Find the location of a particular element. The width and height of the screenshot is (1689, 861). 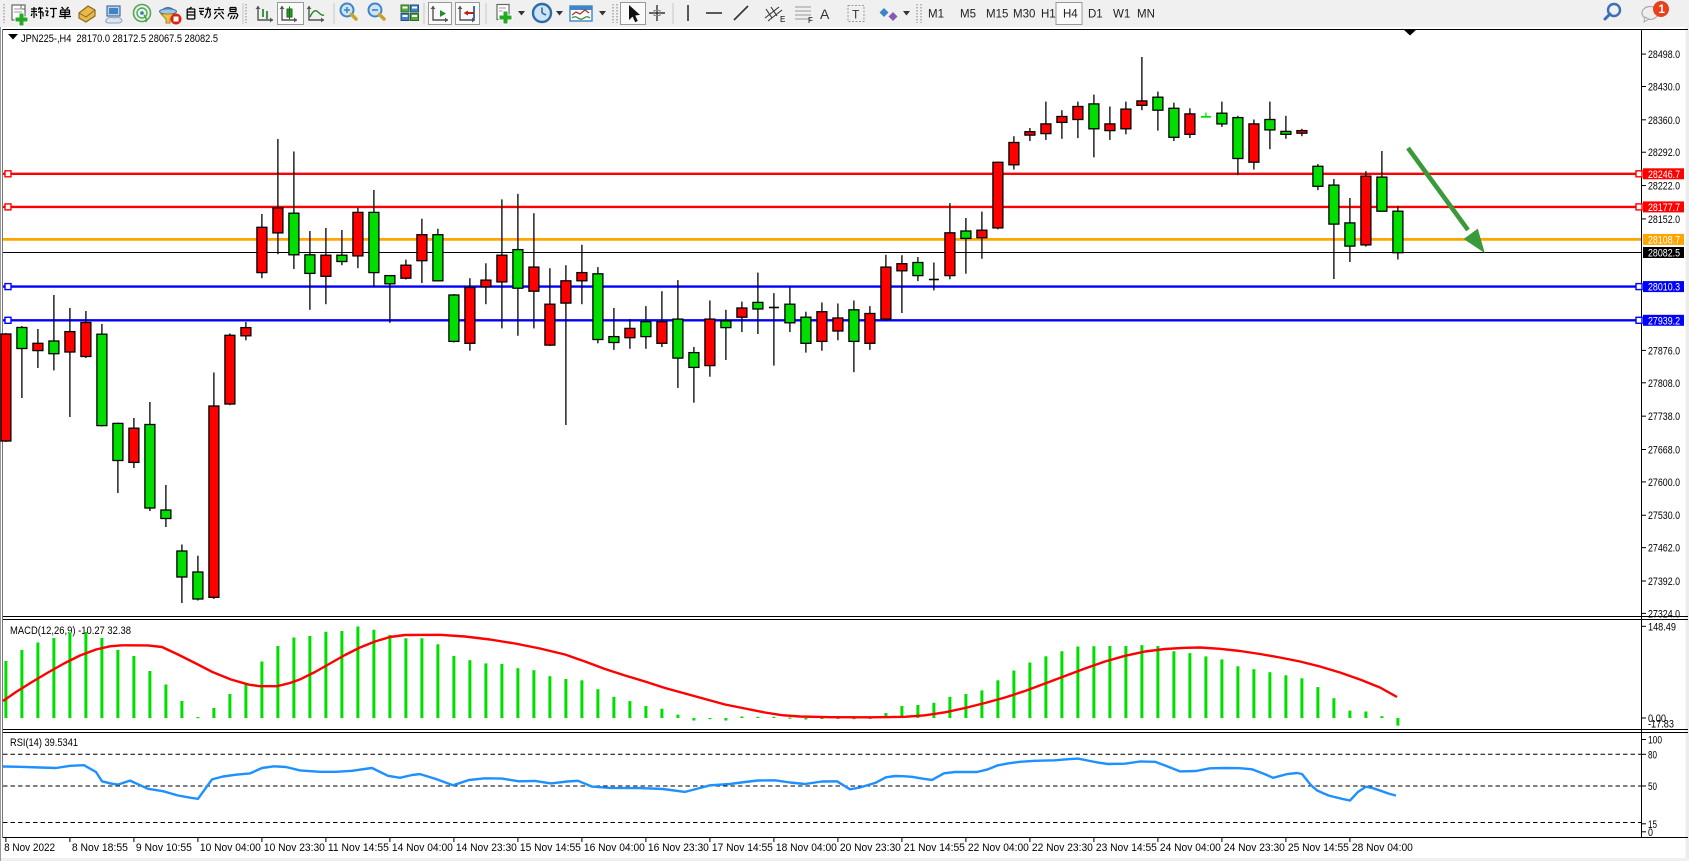

svg-text: 0 is located at coordinates (1650, 833).